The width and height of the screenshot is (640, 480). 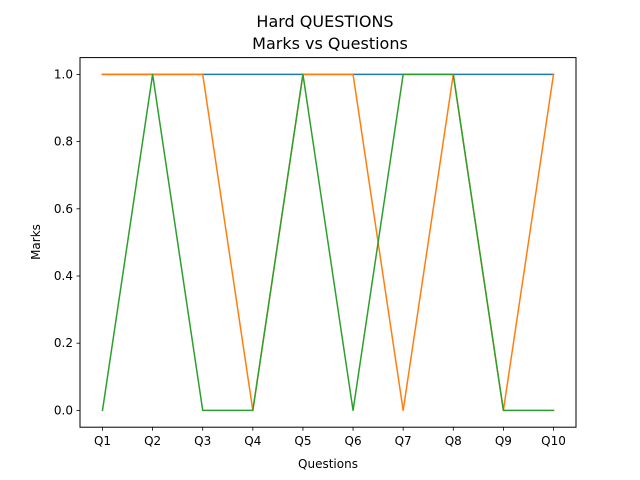 What do you see at coordinates (330, 43) in the screenshot?
I see `chart-subtitle: Marks vs Questions` at bounding box center [330, 43].